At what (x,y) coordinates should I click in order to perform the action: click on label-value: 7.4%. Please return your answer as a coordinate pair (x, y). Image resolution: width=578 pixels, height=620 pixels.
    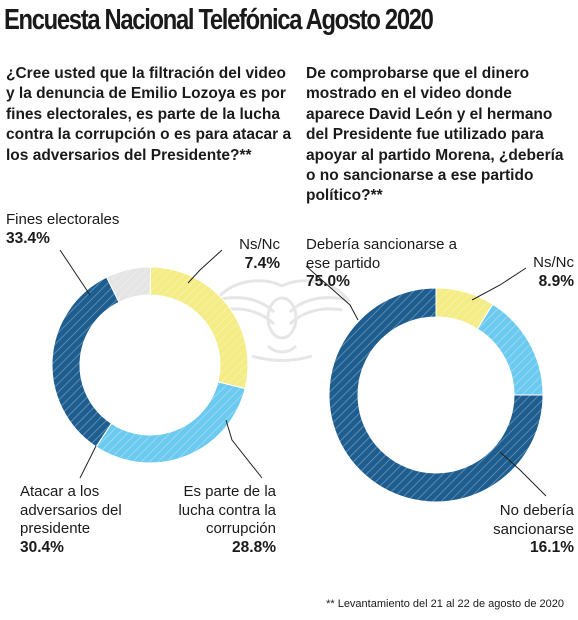
    Looking at the image, I should click on (262, 263).